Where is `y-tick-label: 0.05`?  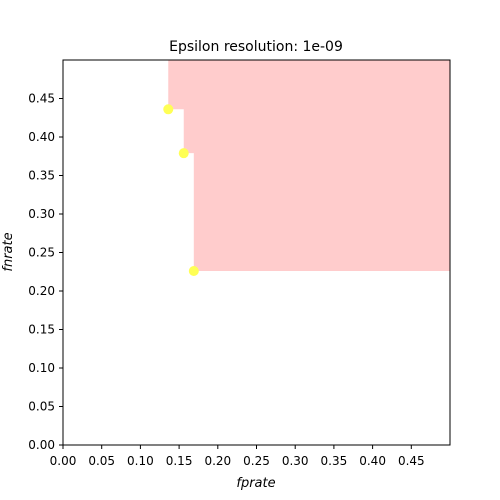 y-tick-label: 0.05 is located at coordinates (41, 407).